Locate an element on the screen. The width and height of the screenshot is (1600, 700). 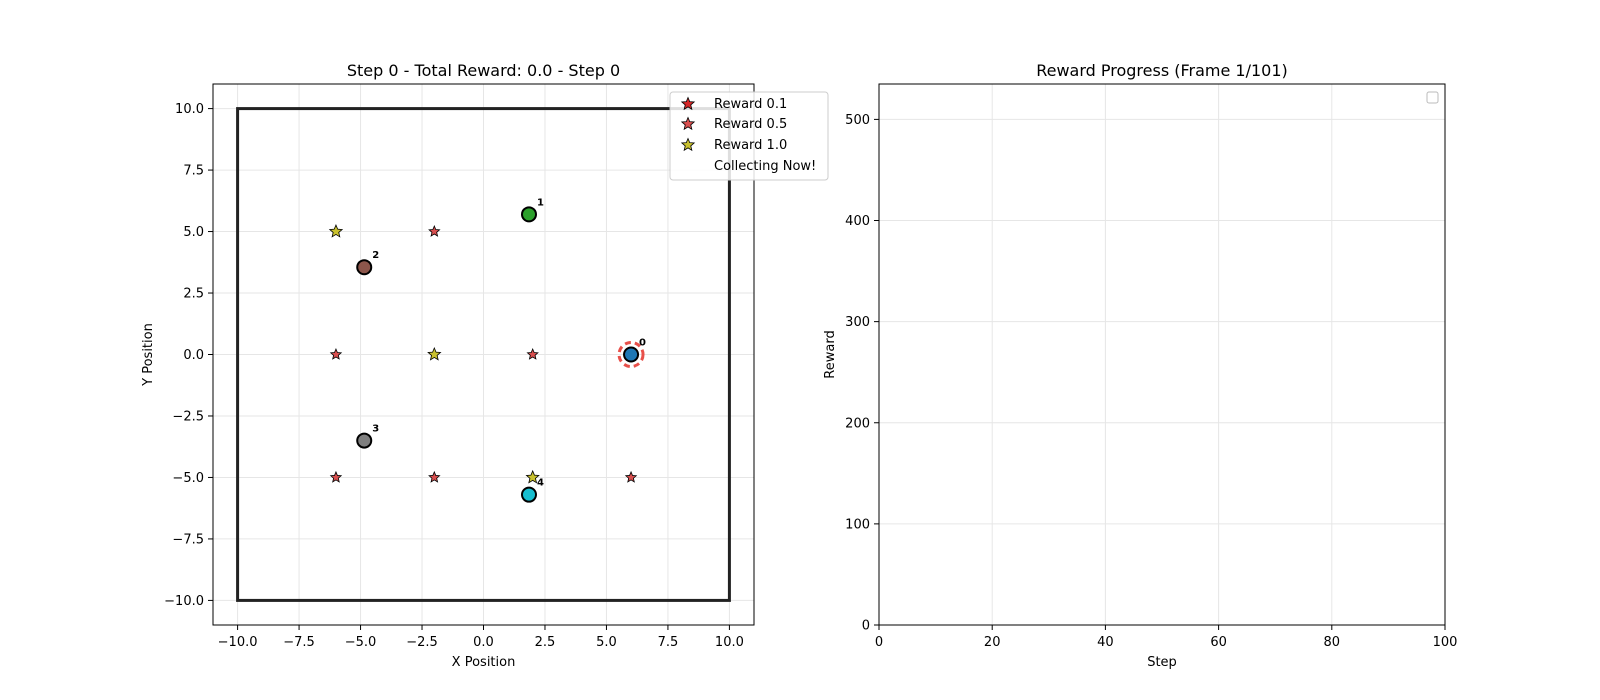
reward-y-tick-label-400: 400 is located at coordinates (857, 221).